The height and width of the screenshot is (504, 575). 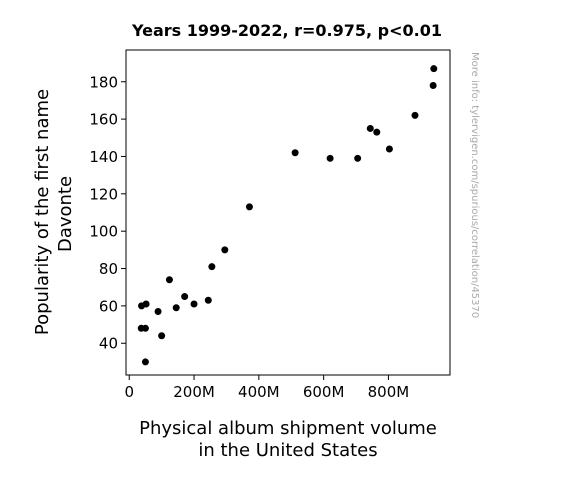 What do you see at coordinates (389, 392) in the screenshot?
I see `x-tick-label: 800M` at bounding box center [389, 392].